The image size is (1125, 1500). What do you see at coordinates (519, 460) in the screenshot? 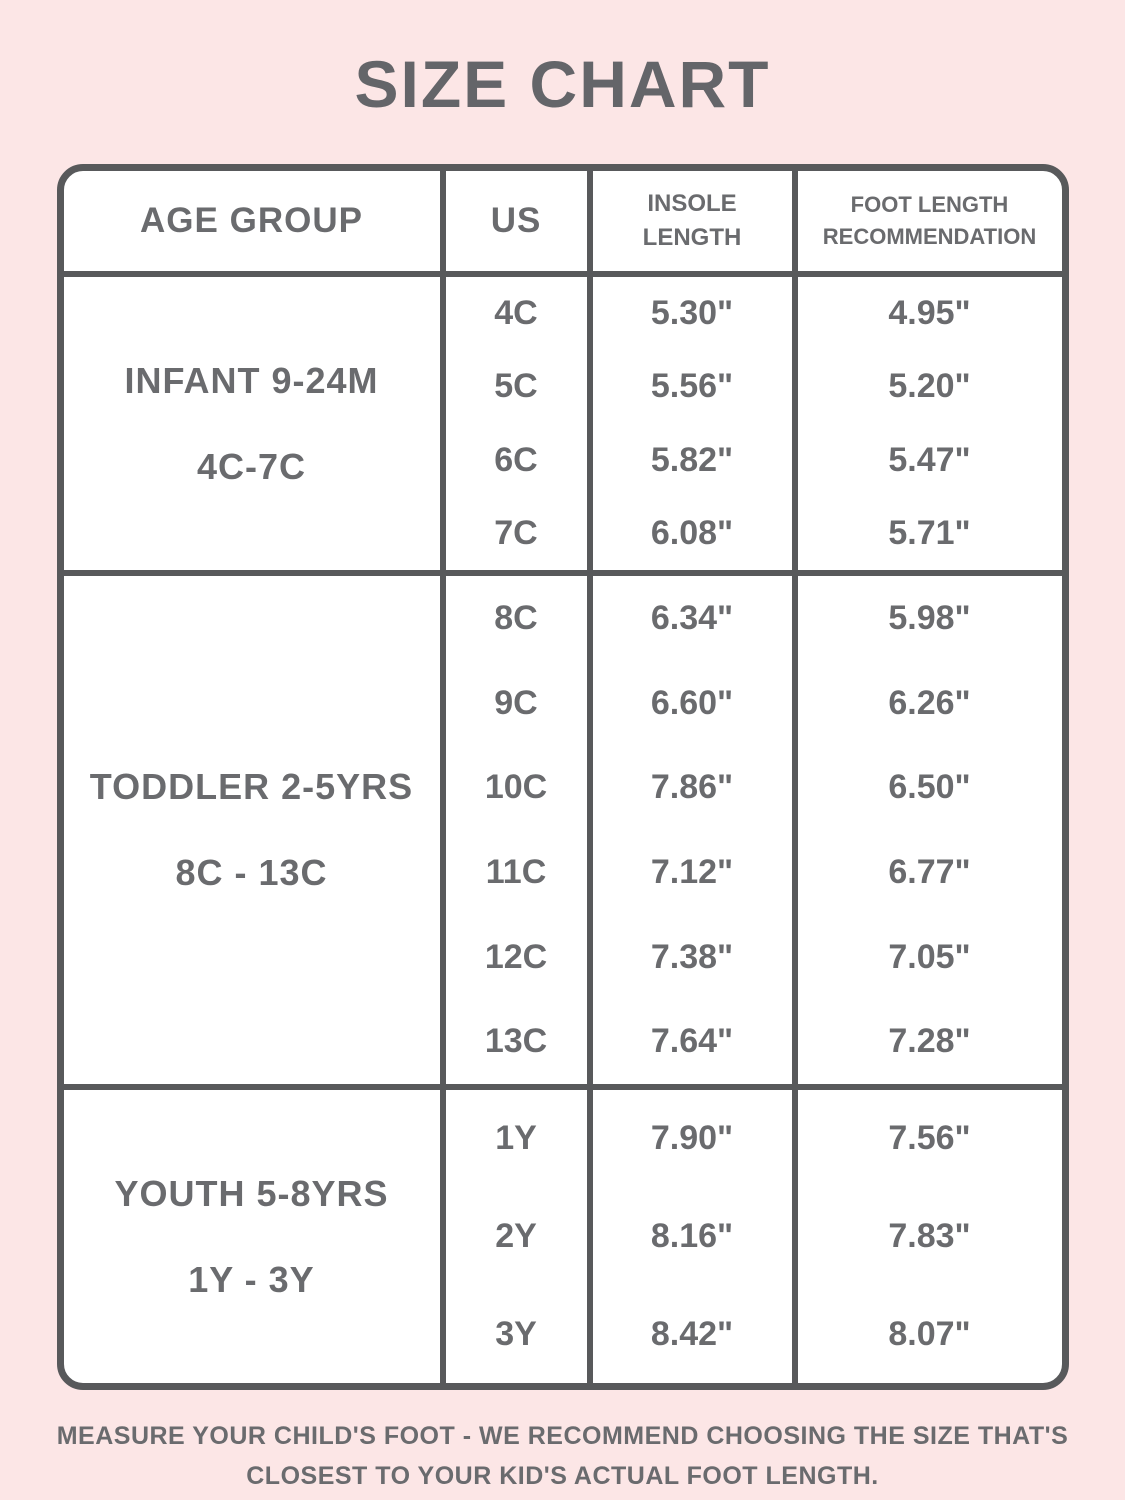
I see `us-size-cell: 6C` at bounding box center [519, 460].